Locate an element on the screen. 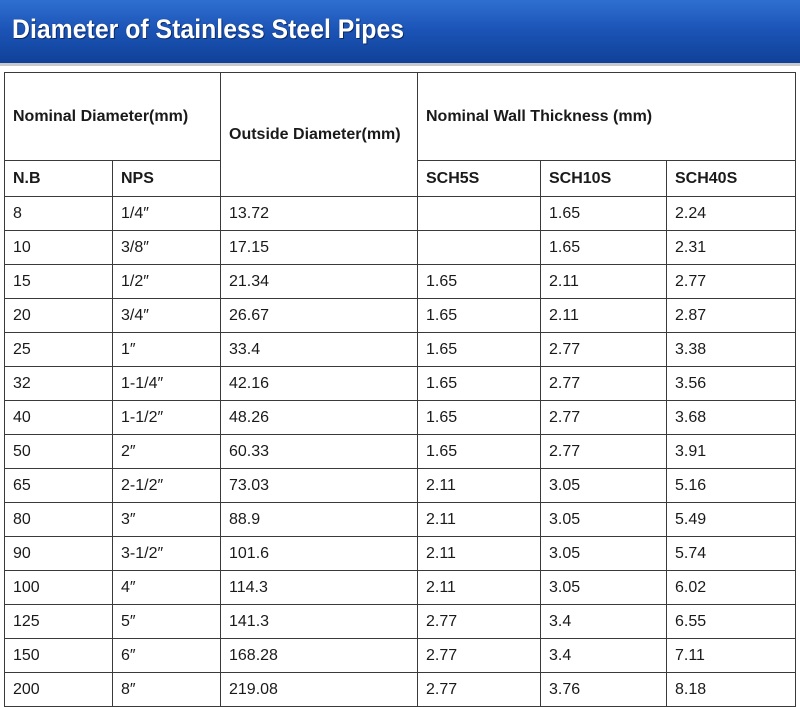 This screenshot has width=800, height=707. cell-nb: 10 is located at coordinates (58, 247).